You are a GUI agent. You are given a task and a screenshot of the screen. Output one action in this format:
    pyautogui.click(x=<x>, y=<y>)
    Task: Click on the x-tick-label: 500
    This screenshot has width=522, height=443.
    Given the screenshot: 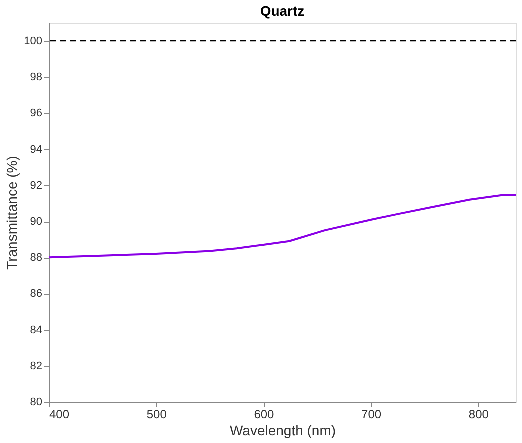 What is the action you would take?
    pyautogui.click(x=157, y=415)
    